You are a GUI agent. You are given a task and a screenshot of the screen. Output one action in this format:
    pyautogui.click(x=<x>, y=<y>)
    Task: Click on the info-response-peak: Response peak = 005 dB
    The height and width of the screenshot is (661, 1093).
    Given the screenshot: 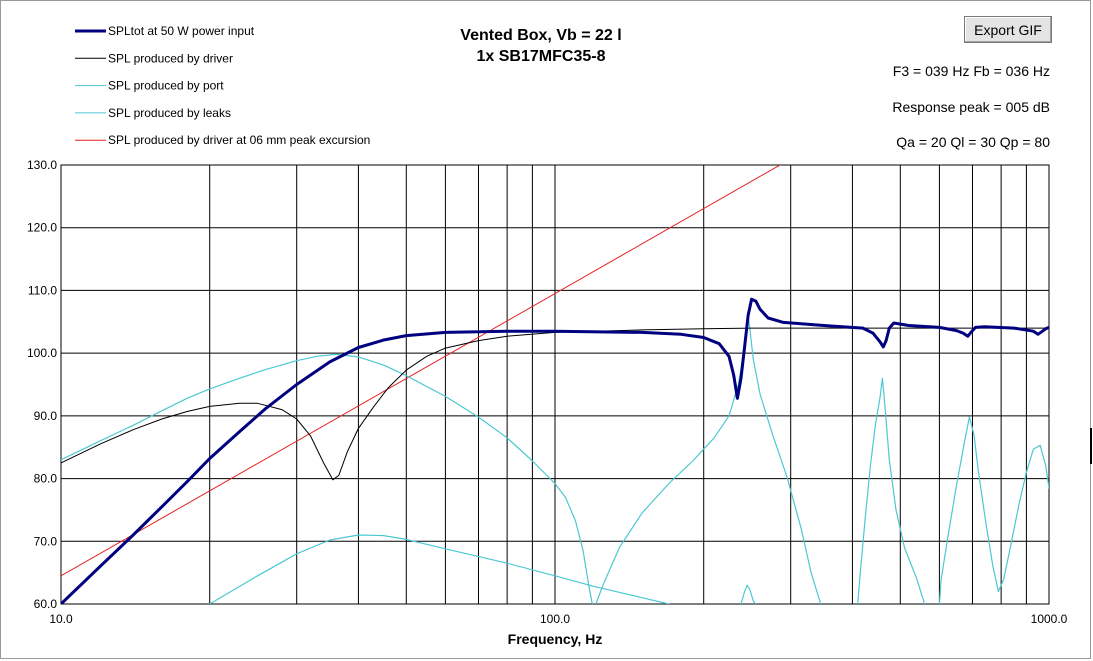 What is the action you would take?
    pyautogui.click(x=971, y=107)
    